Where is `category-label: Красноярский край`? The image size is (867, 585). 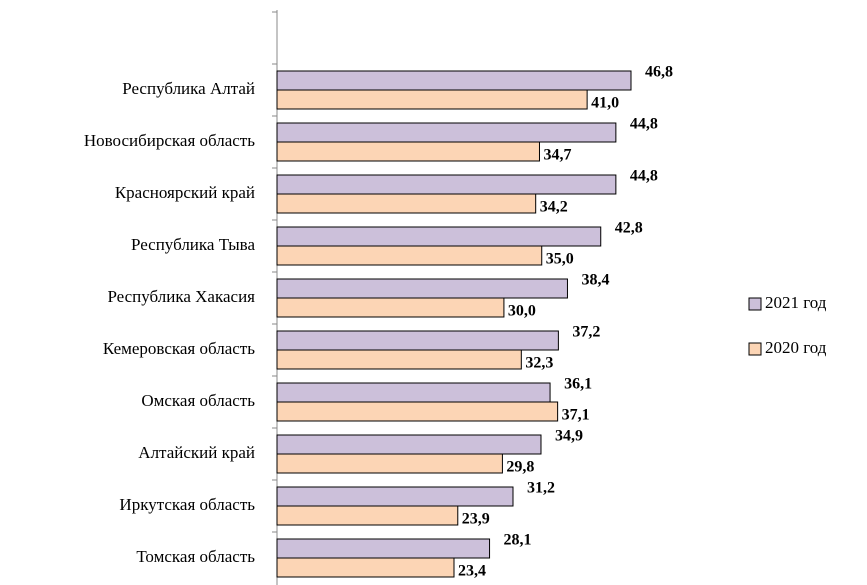
category-label: Красноярский край is located at coordinates (185, 192).